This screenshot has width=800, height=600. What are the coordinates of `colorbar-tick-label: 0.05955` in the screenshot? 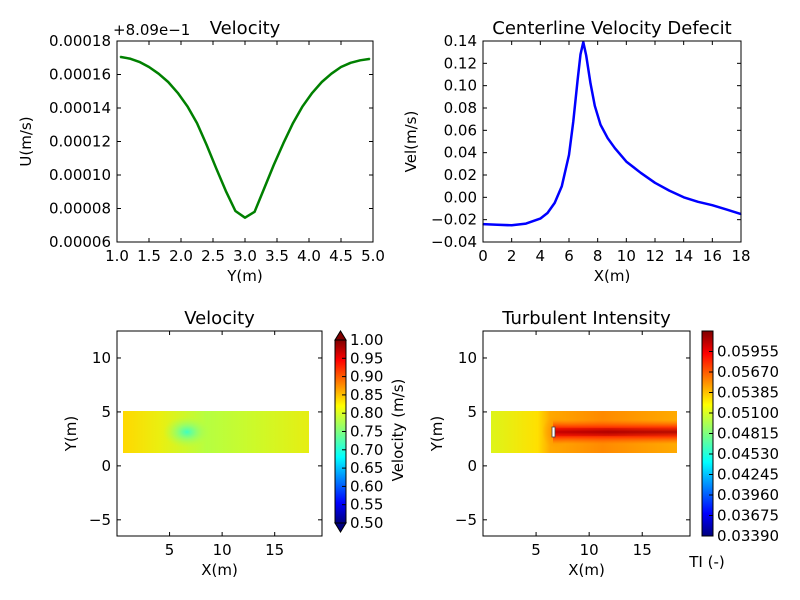 It's located at (748, 352).